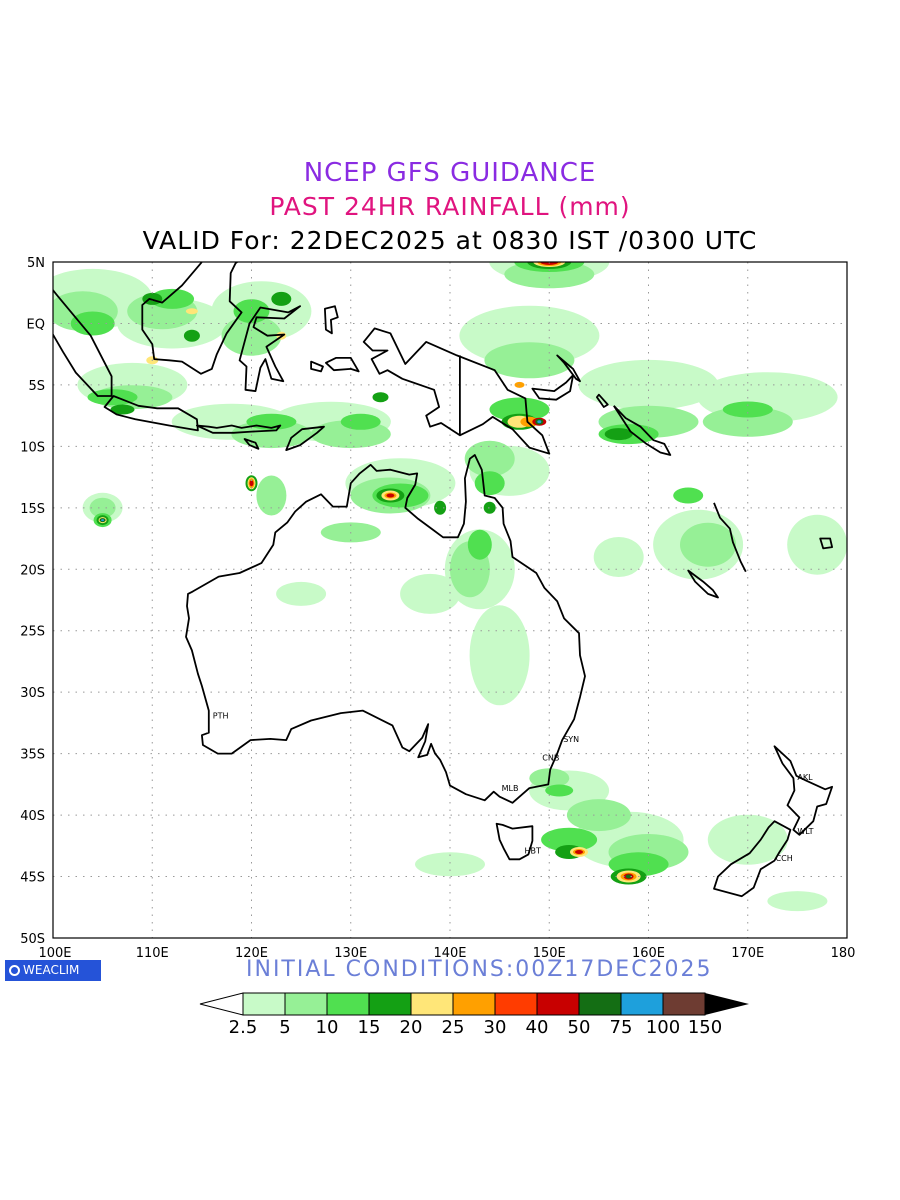 The image size is (900, 1200). What do you see at coordinates (803, 790) in the screenshot?
I see `nz-north-island` at bounding box center [803, 790].